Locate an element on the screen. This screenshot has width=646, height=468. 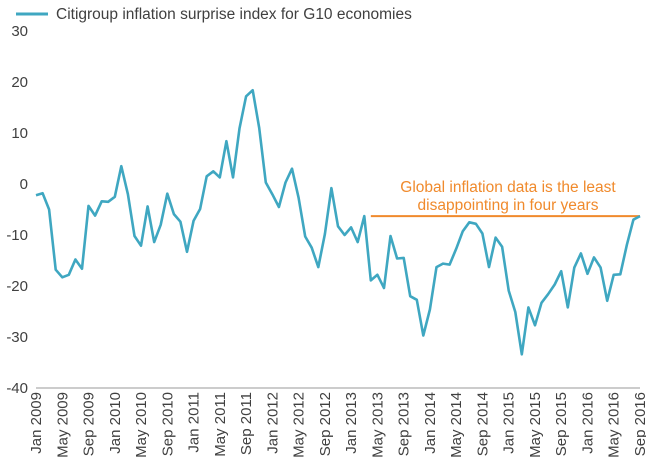
x-tick-label: May 2015 is located at coordinates (535, 425).